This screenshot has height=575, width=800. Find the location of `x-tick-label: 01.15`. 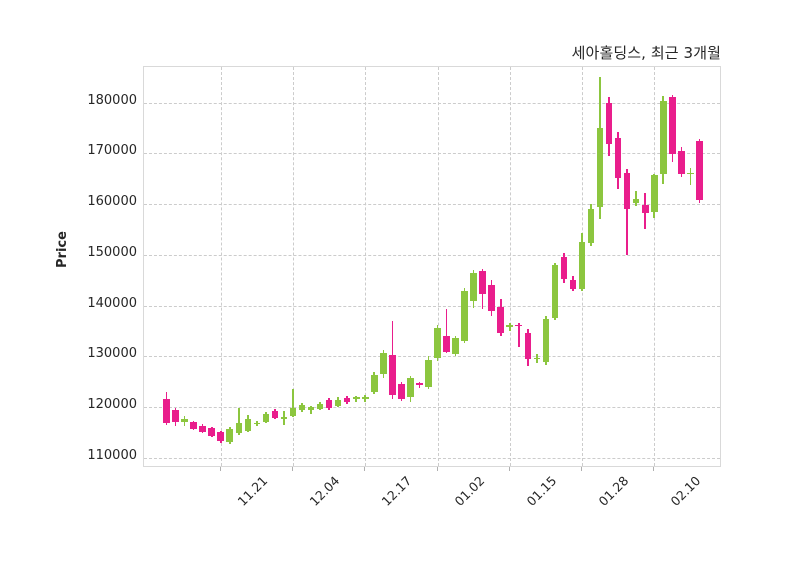

x-tick-label: 01.15 is located at coordinates (541, 491).